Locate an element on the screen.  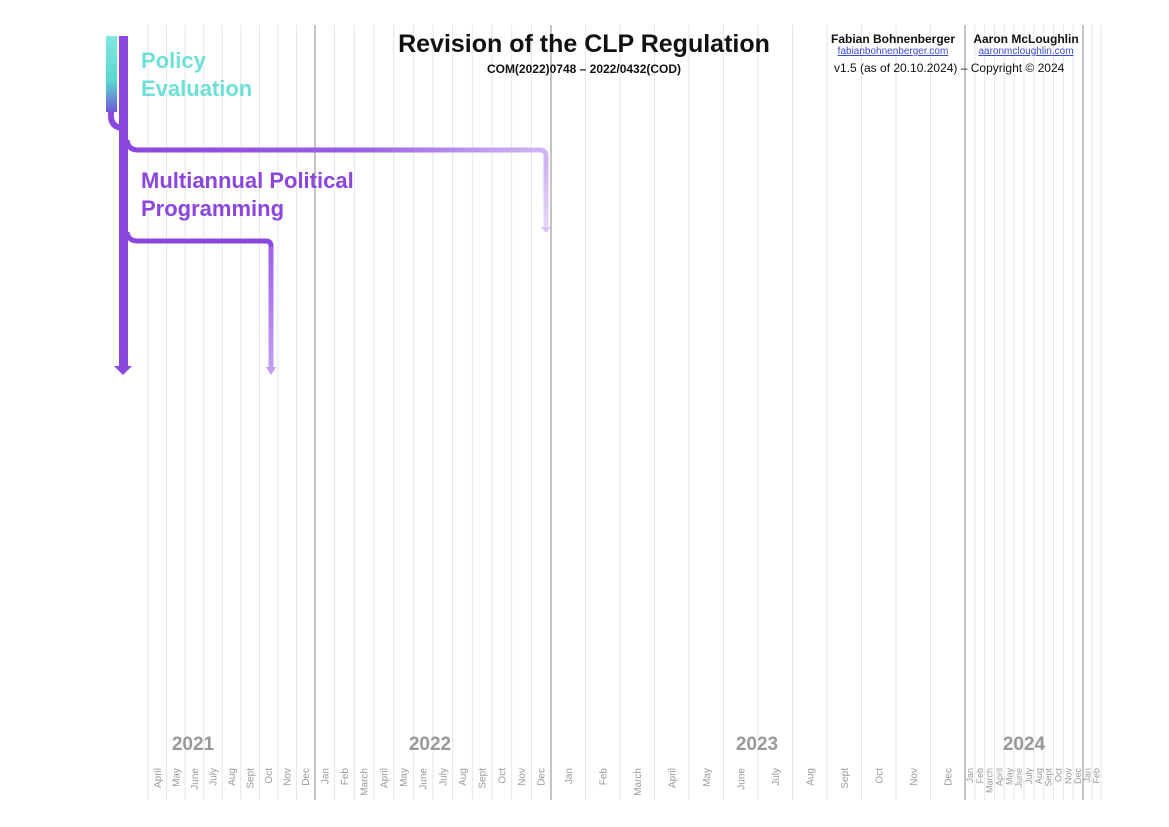
month-label-2023-sept: Sept is located at coordinates (845, 778).